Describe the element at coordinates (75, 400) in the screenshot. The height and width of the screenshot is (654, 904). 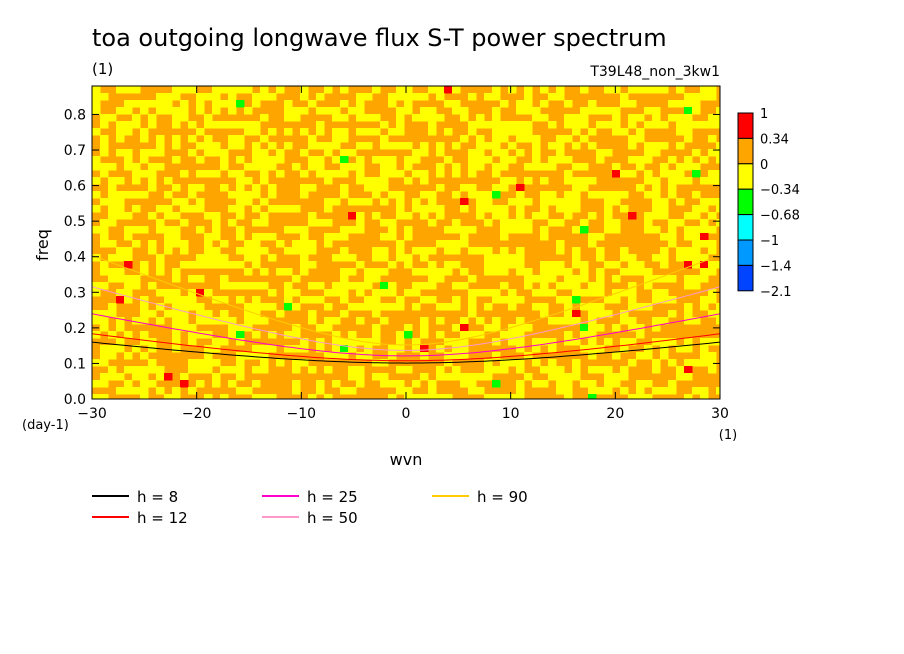
I see `y-tick-label: 0.0` at that location.